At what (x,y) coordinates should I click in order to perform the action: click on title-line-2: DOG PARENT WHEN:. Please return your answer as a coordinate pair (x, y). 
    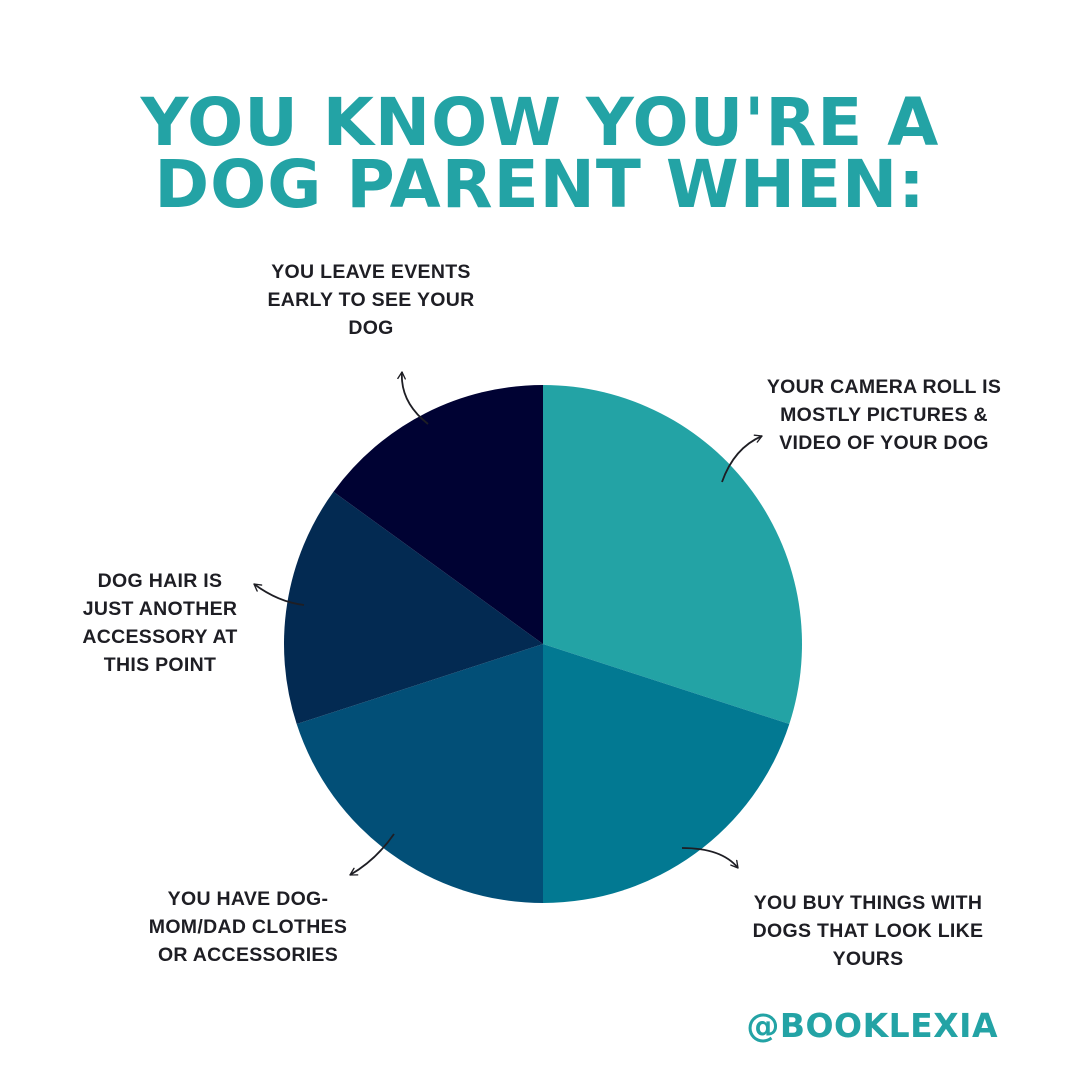
    Looking at the image, I should click on (540, 184).